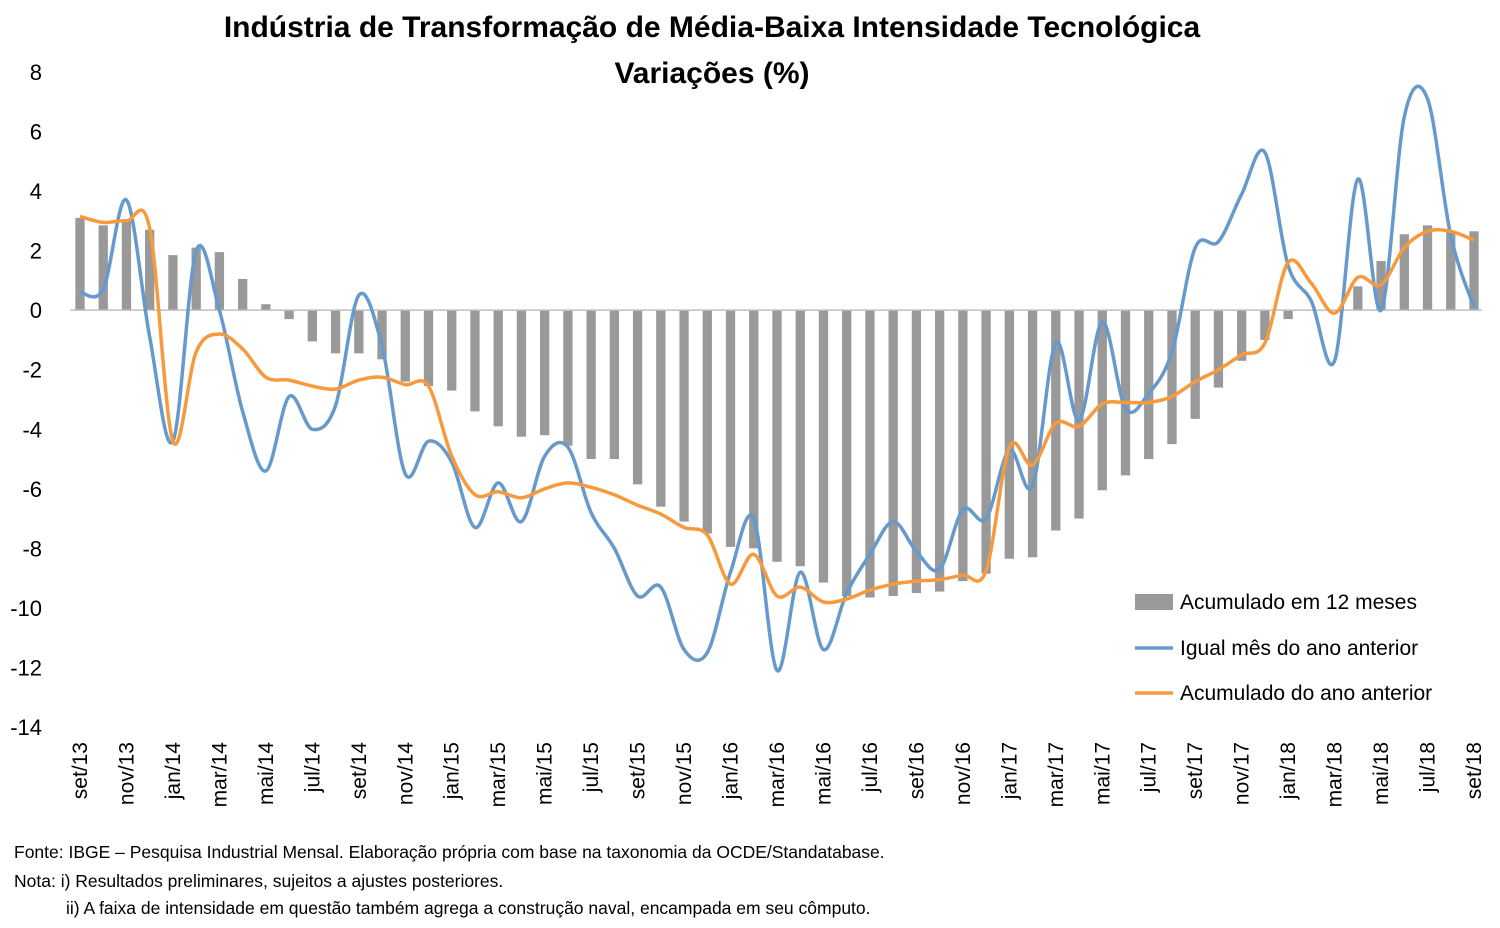  I want to click on y-tick-label: 8, so click(36, 72).